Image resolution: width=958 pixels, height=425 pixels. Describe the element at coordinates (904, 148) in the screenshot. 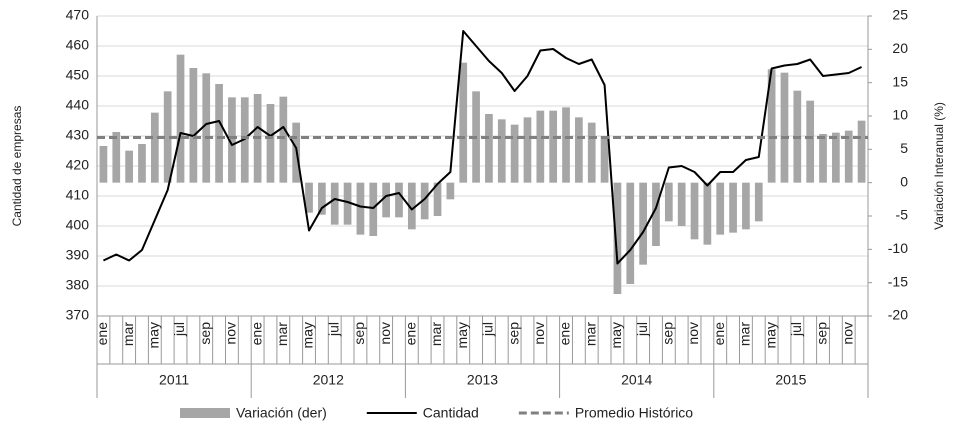

I see `y2-tick-label: 5` at that location.